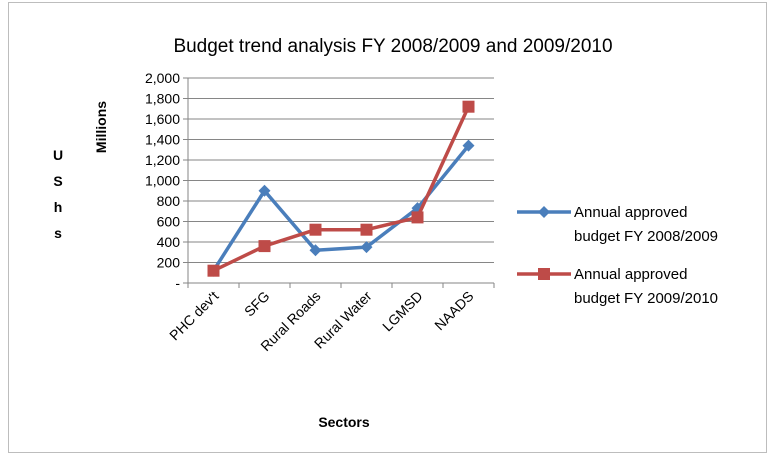  I want to click on y-tick-label: 600, so click(169, 222).